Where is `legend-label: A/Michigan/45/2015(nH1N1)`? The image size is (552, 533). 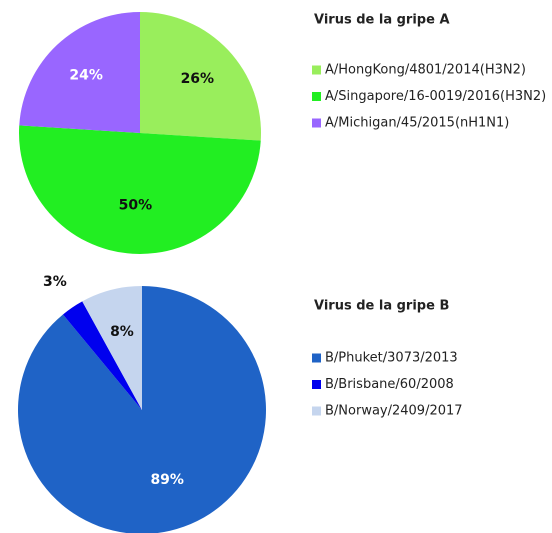 legend-label: A/Michigan/45/2015(nH1N1) is located at coordinates (417, 123).